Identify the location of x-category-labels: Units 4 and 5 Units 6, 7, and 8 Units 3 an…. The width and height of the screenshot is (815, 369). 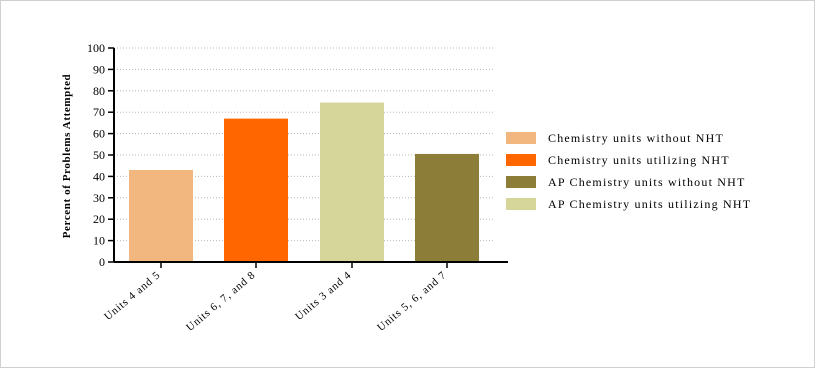
(275, 298).